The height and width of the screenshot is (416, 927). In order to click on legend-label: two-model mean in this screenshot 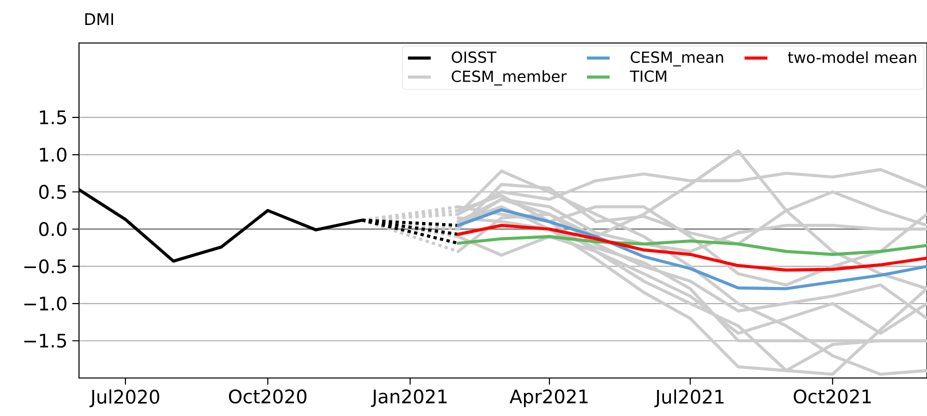, I will do `click(852, 57)`.